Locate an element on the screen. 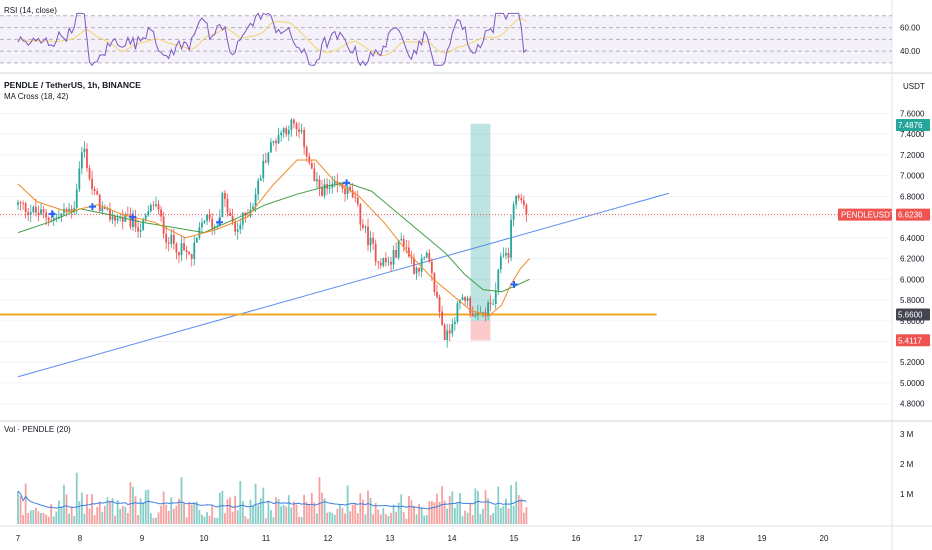  price-tick-label: 6.4000 is located at coordinates (912, 238).